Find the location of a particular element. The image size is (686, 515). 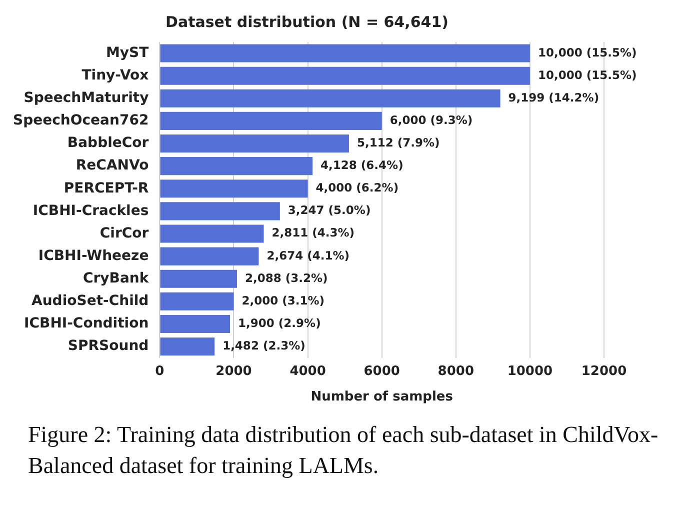

y-tick-label: ICBHI-Crackles is located at coordinates (90, 210).